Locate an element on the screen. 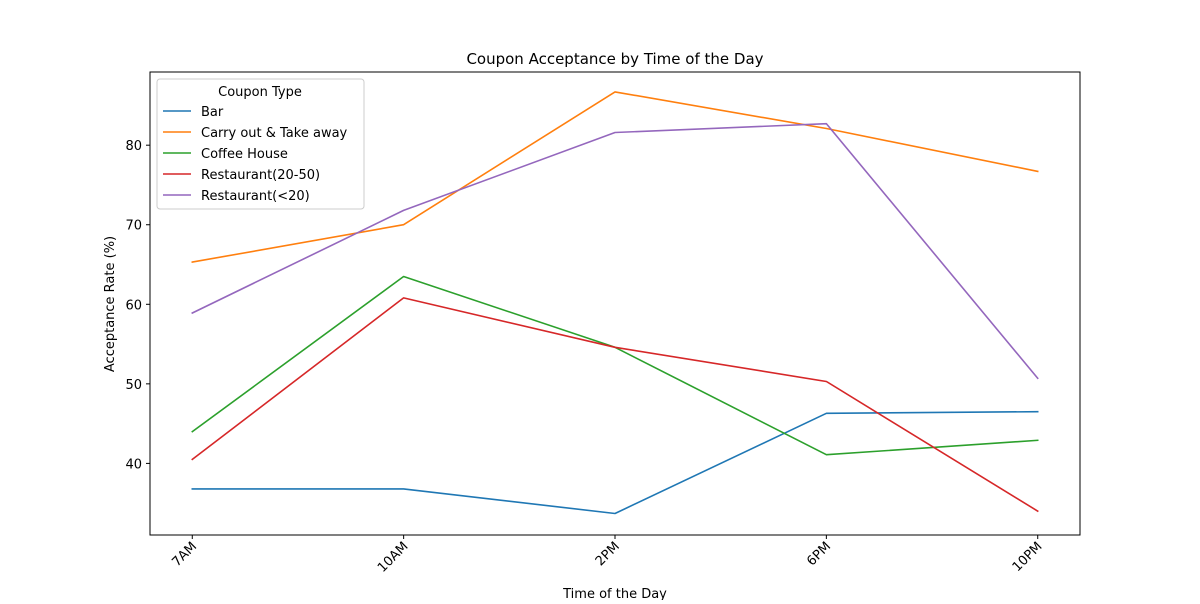 The image size is (1200, 604). x-tick-label: 10PM is located at coordinates (1028, 557).